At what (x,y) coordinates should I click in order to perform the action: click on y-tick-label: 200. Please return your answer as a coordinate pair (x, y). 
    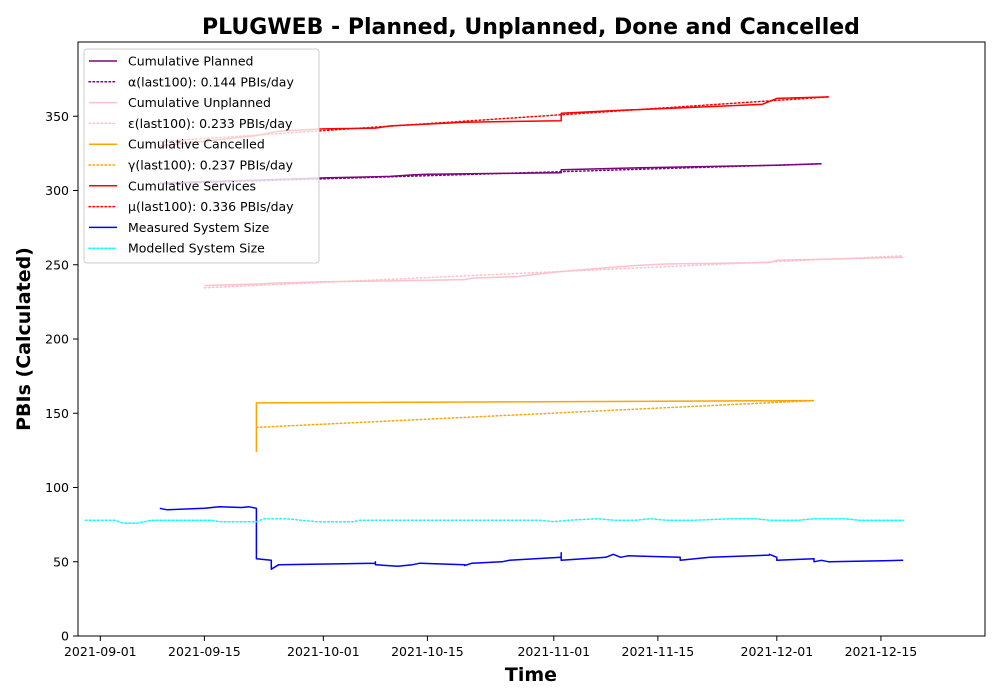
    Looking at the image, I should click on (57, 339).